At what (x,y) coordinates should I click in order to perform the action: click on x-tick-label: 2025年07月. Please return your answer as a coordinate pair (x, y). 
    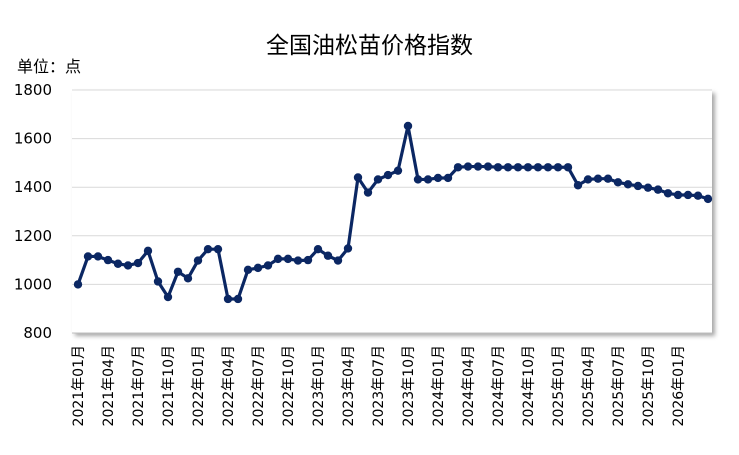
    Looking at the image, I should click on (619, 385).